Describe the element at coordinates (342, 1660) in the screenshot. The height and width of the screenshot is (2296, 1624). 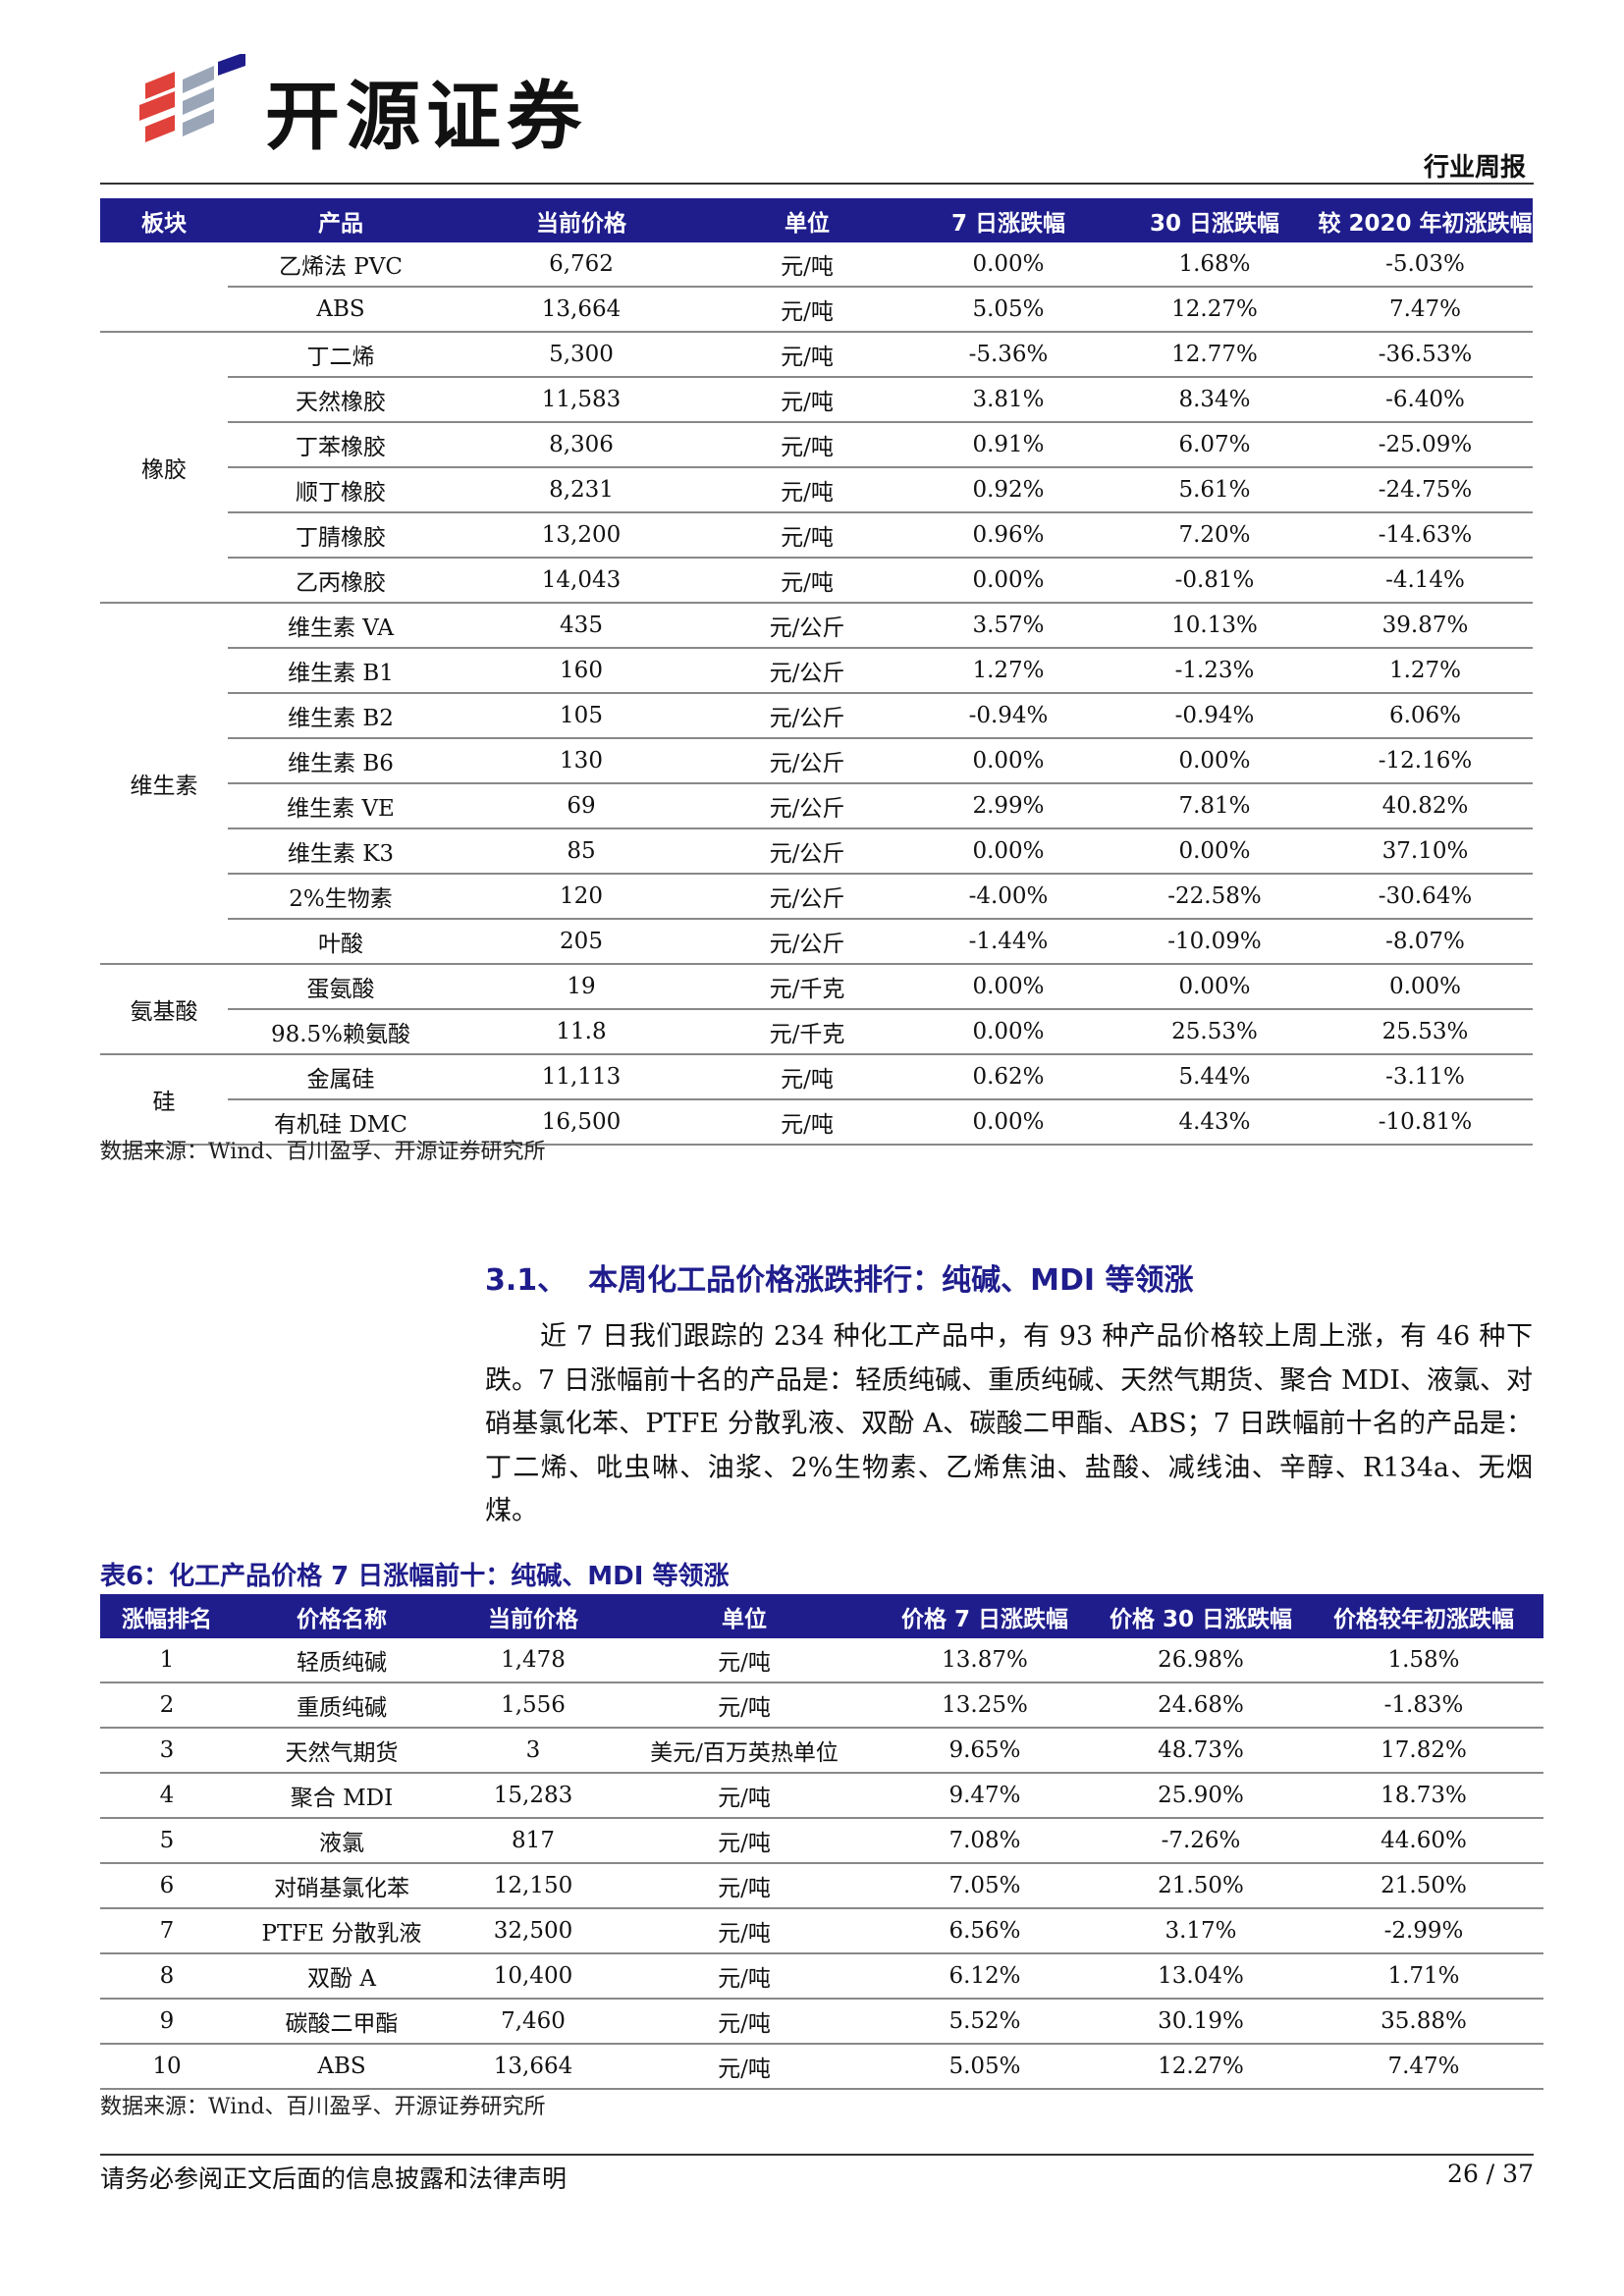
I see `table-cell: 轻质纯碱` at that location.